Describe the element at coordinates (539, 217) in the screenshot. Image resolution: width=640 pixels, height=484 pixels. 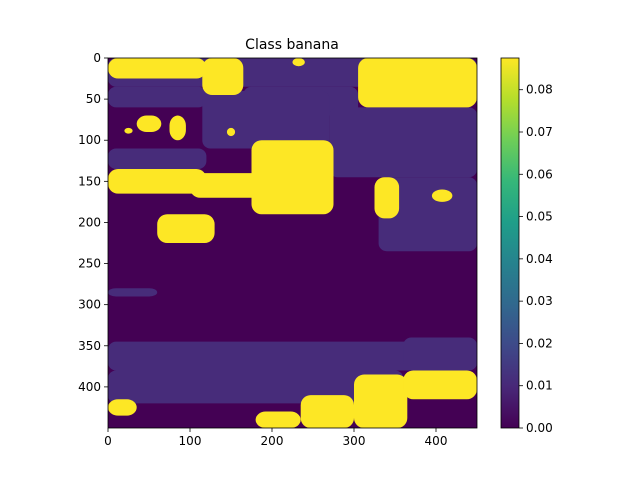
I see `colorbar-tick-label: 0.05` at that location.